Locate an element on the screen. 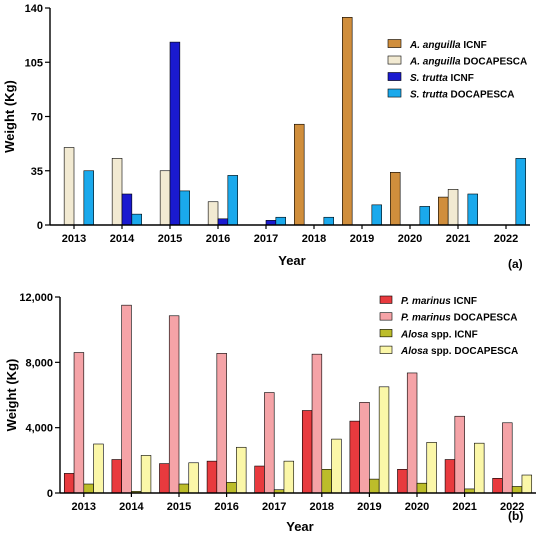 The width and height of the screenshot is (550, 539). bar-pmarinus-2016 is located at coordinates (221, 423).